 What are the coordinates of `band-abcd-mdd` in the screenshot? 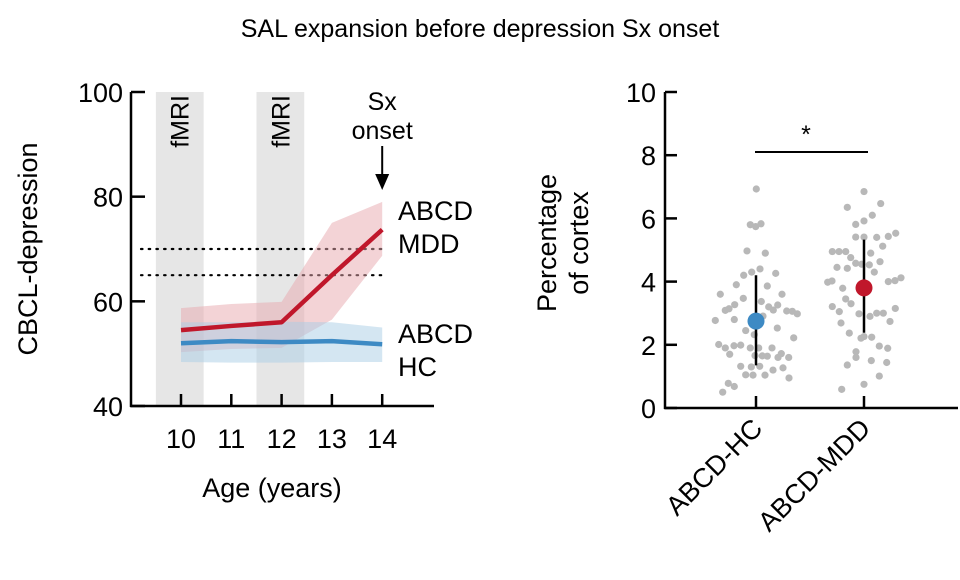 It's located at (282, 277).